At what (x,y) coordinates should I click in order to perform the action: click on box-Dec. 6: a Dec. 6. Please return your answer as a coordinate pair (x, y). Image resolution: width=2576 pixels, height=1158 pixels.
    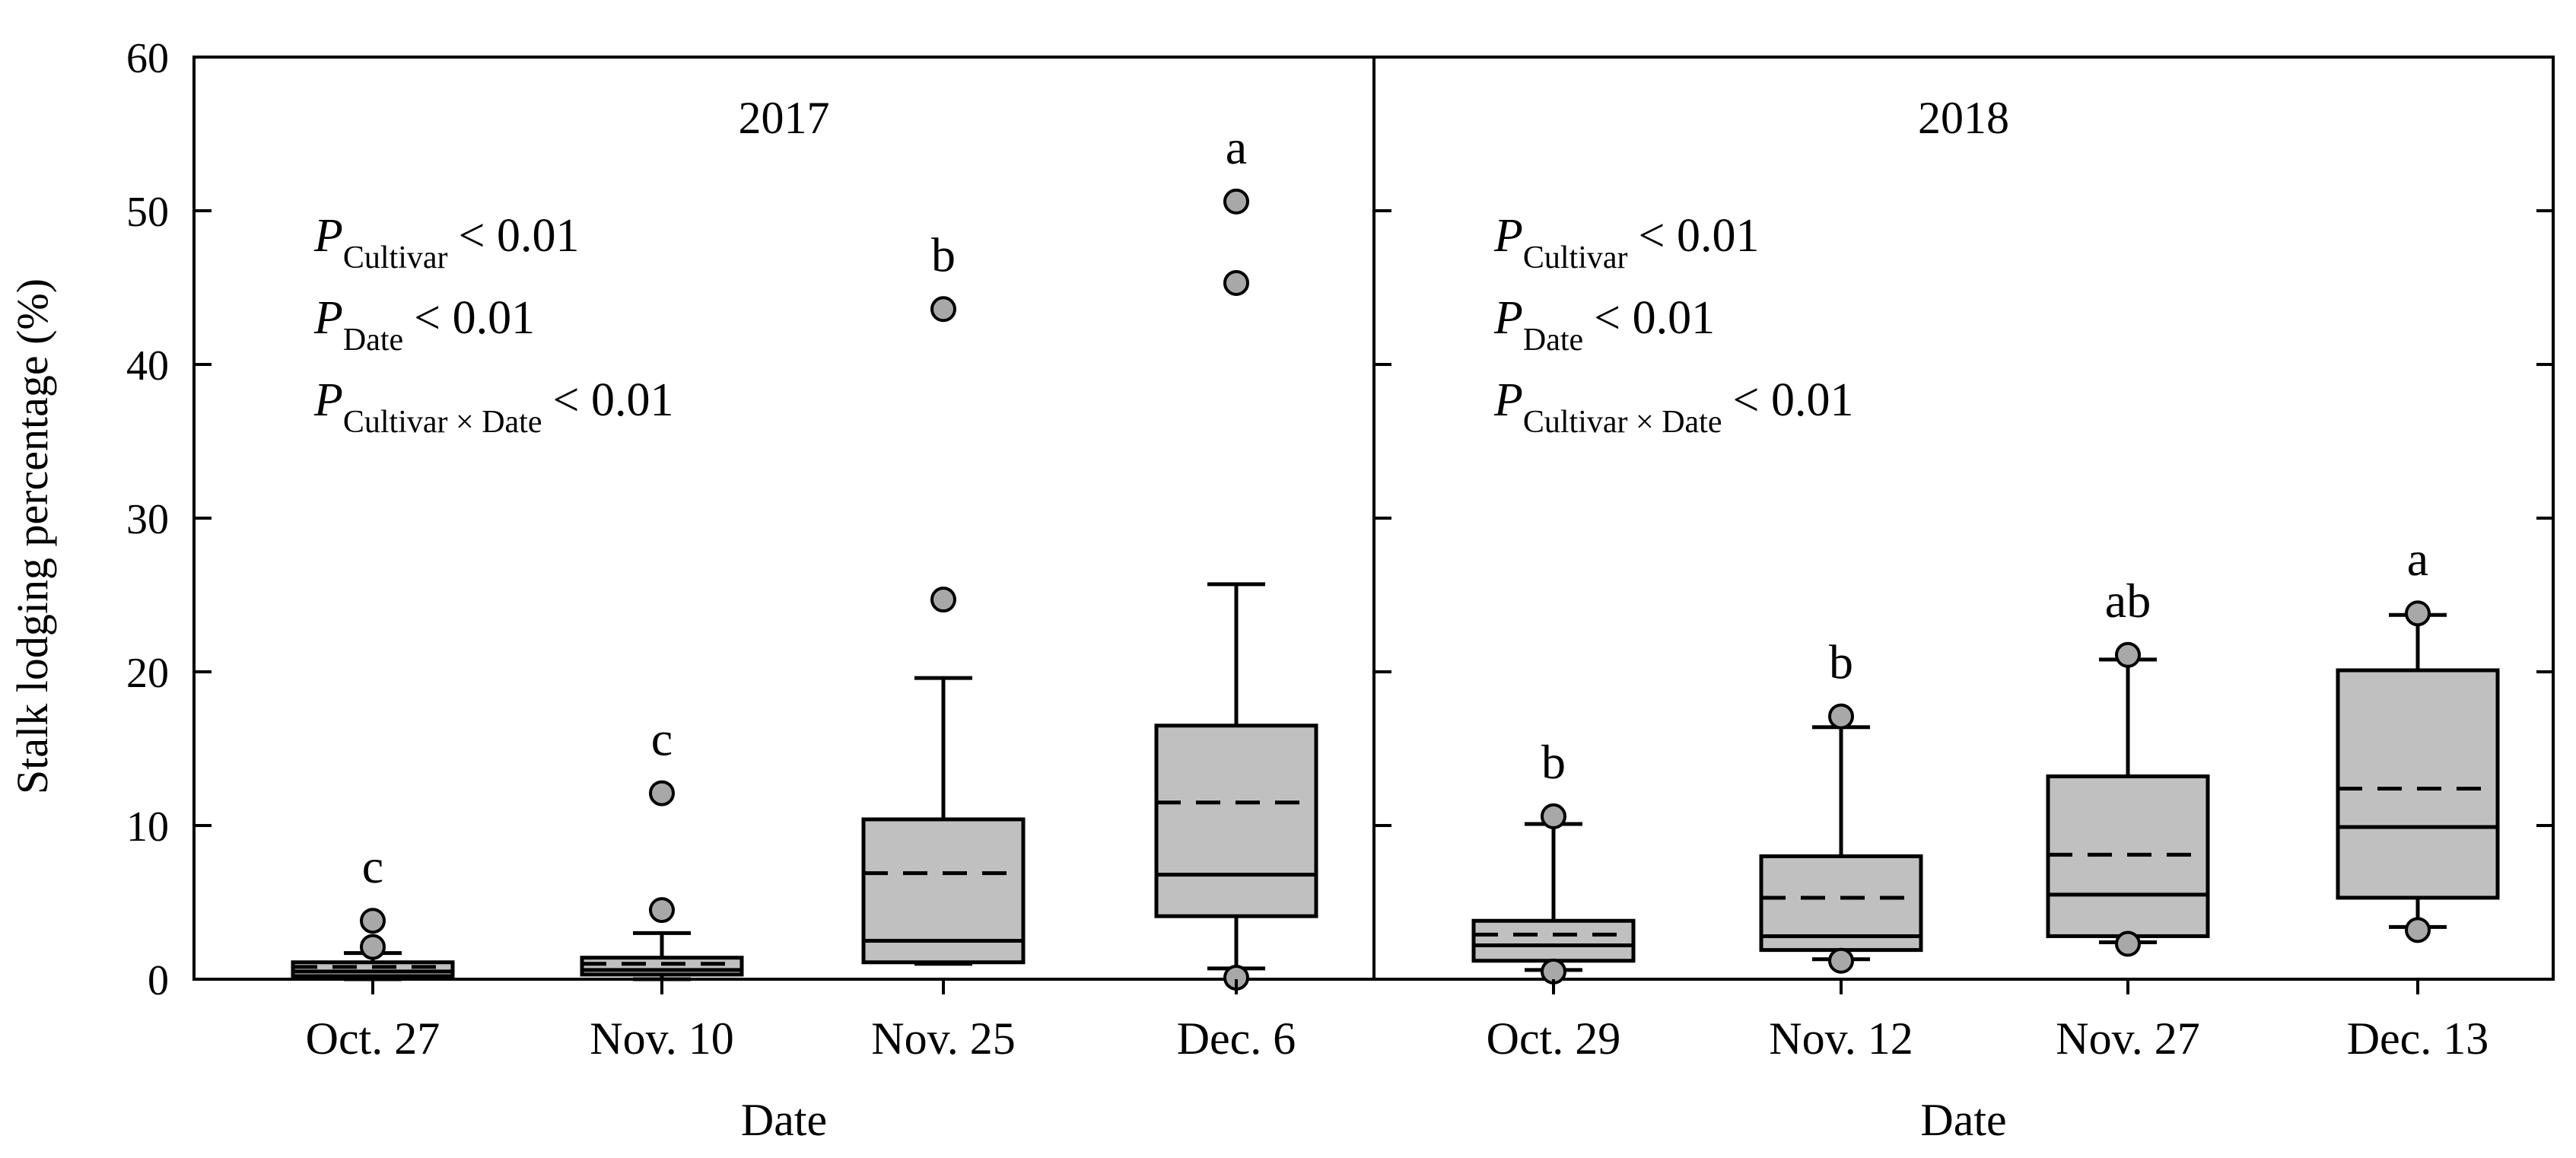
    Looking at the image, I should click on (1236, 592).